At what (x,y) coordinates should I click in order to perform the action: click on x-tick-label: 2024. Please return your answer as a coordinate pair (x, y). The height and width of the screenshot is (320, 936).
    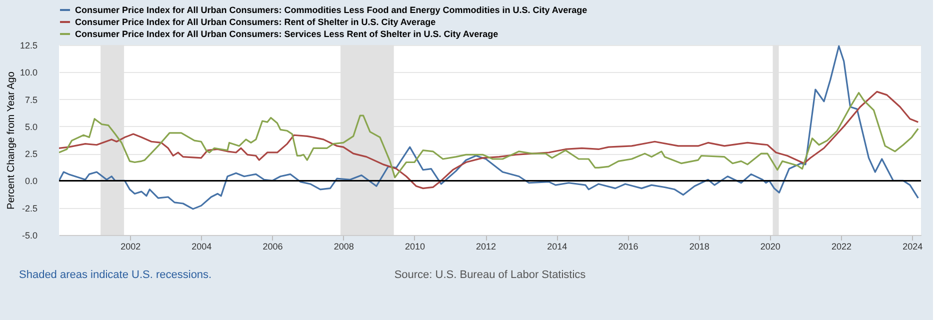
    Looking at the image, I should click on (912, 247).